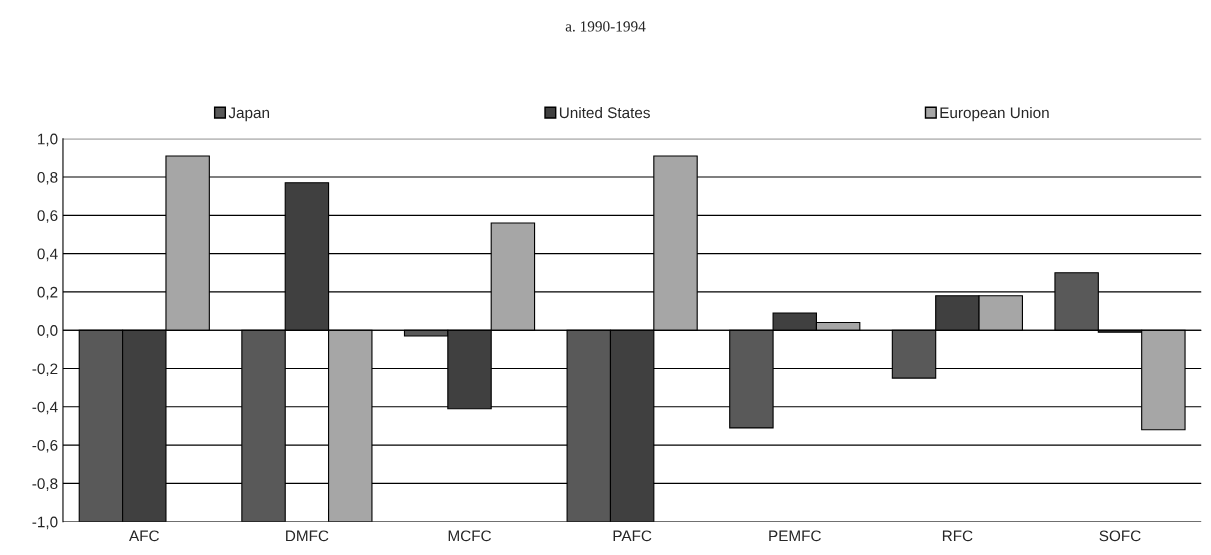 The width and height of the screenshot is (1211, 555). What do you see at coordinates (307, 536) in the screenshot?
I see `x-tick-label: DMFC` at bounding box center [307, 536].